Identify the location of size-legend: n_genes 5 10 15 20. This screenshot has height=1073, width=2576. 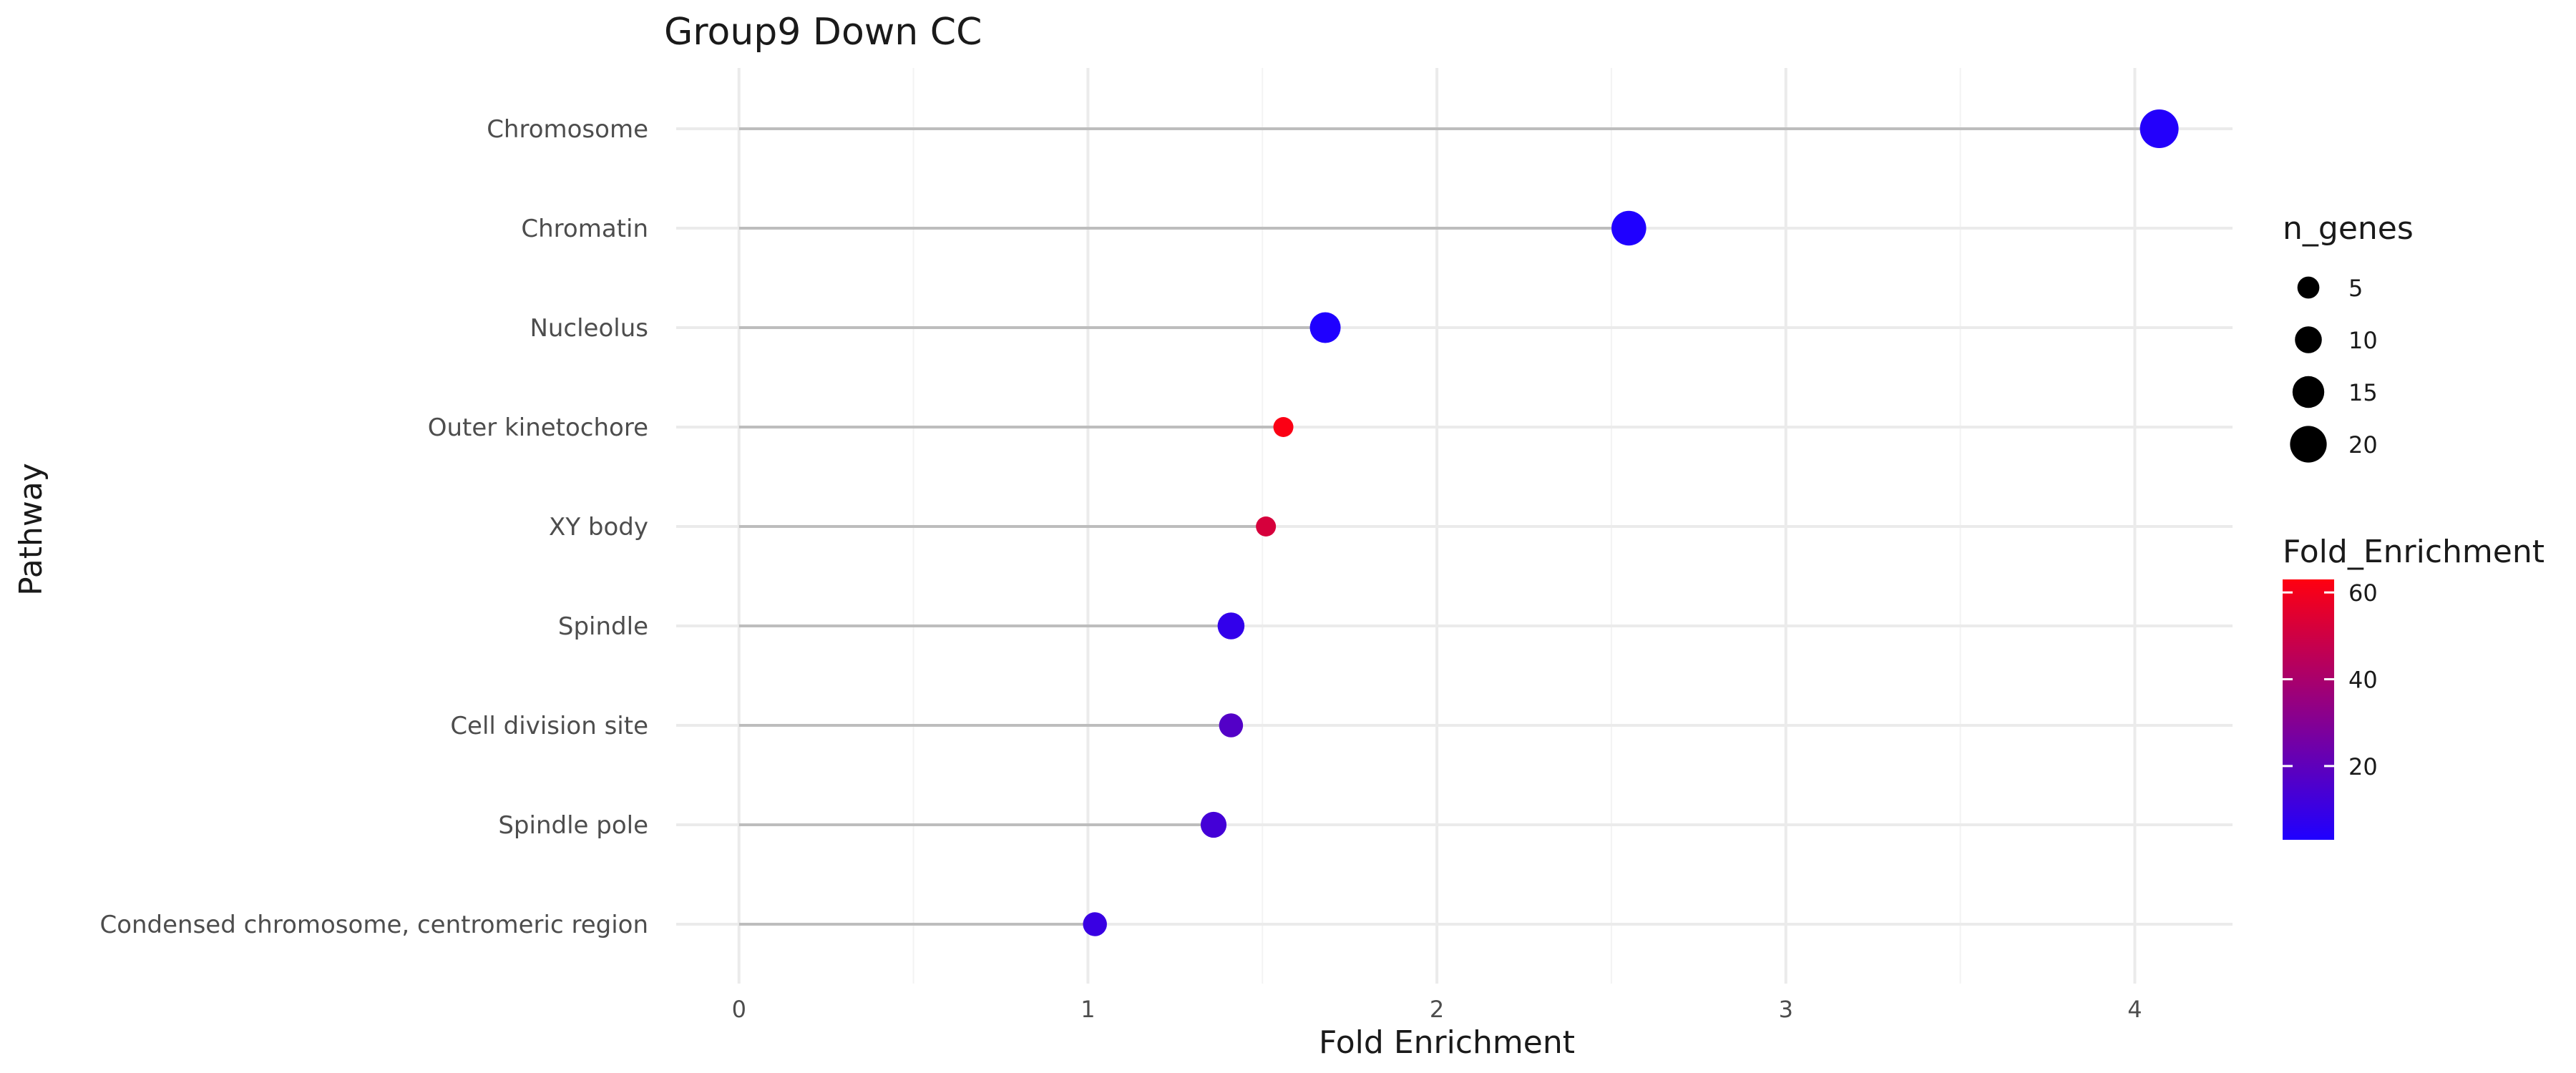
(2348, 336).